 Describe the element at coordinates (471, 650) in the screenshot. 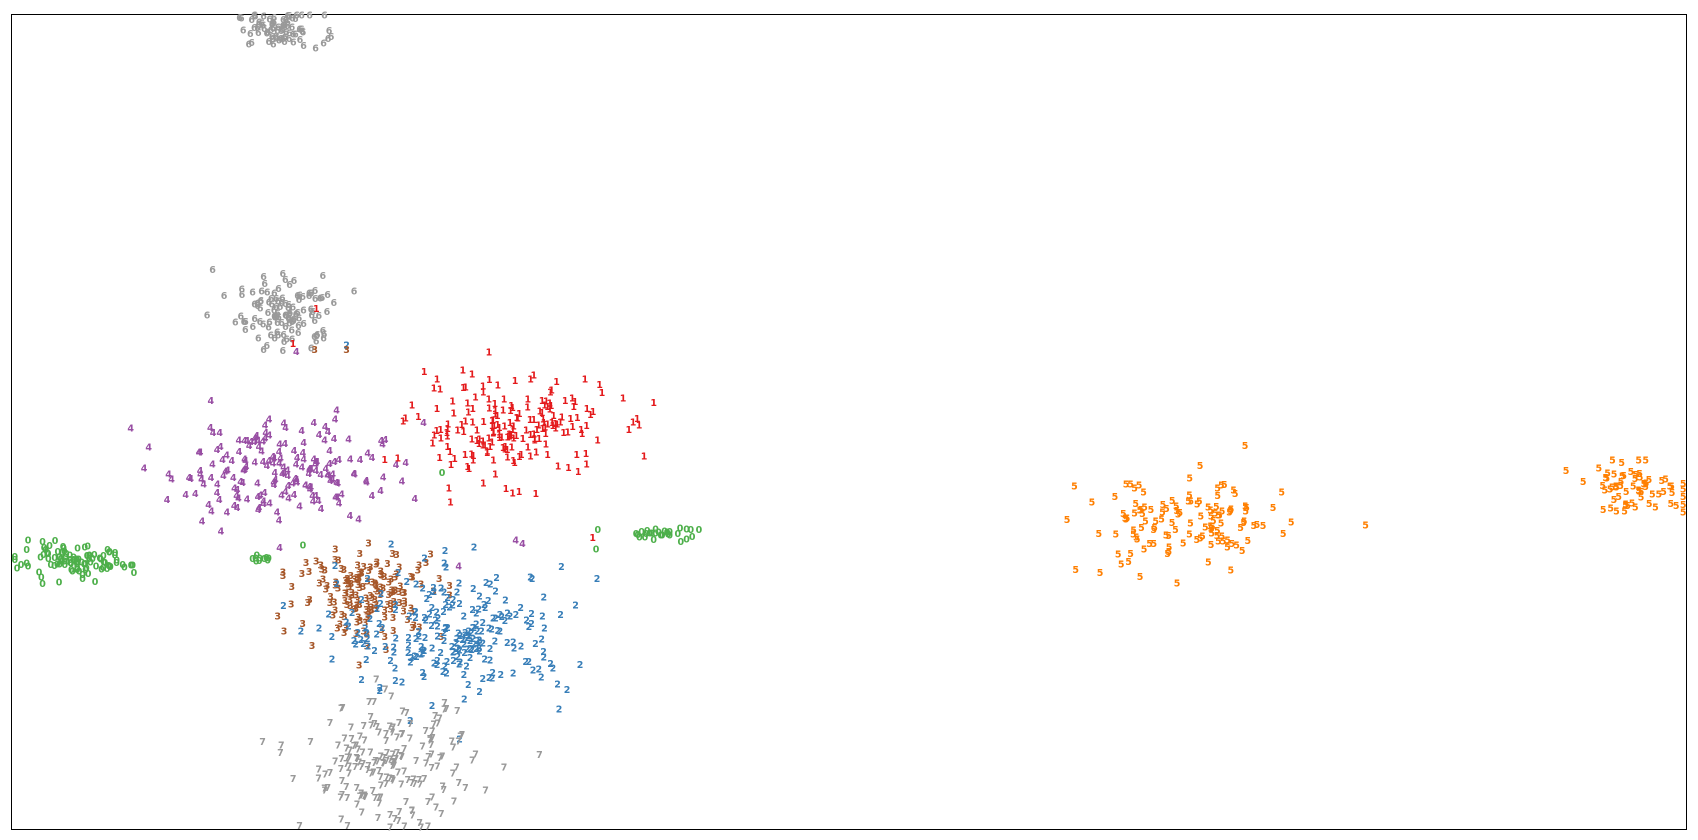

I see `point-digit-2-974: 2` at that location.